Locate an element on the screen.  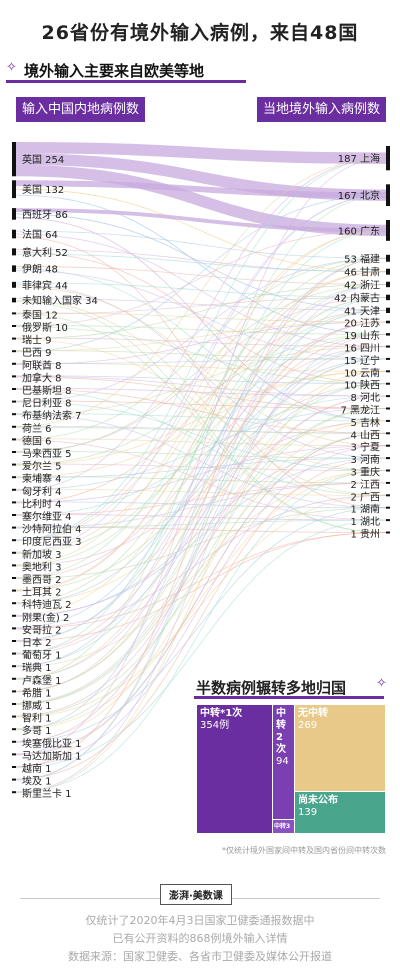
source-bar-泰国 is located at coordinates (14, 313).